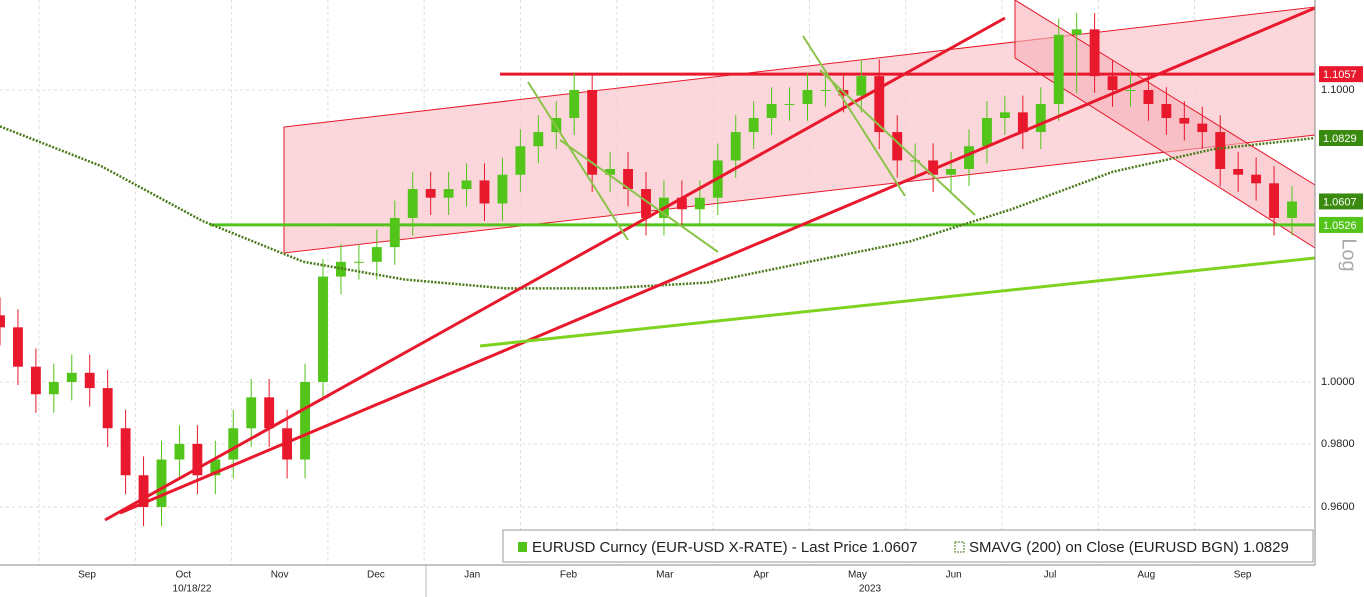 The width and height of the screenshot is (1364, 597). What do you see at coordinates (665, 575) in the screenshot?
I see `x-tick-label: Mar` at bounding box center [665, 575].